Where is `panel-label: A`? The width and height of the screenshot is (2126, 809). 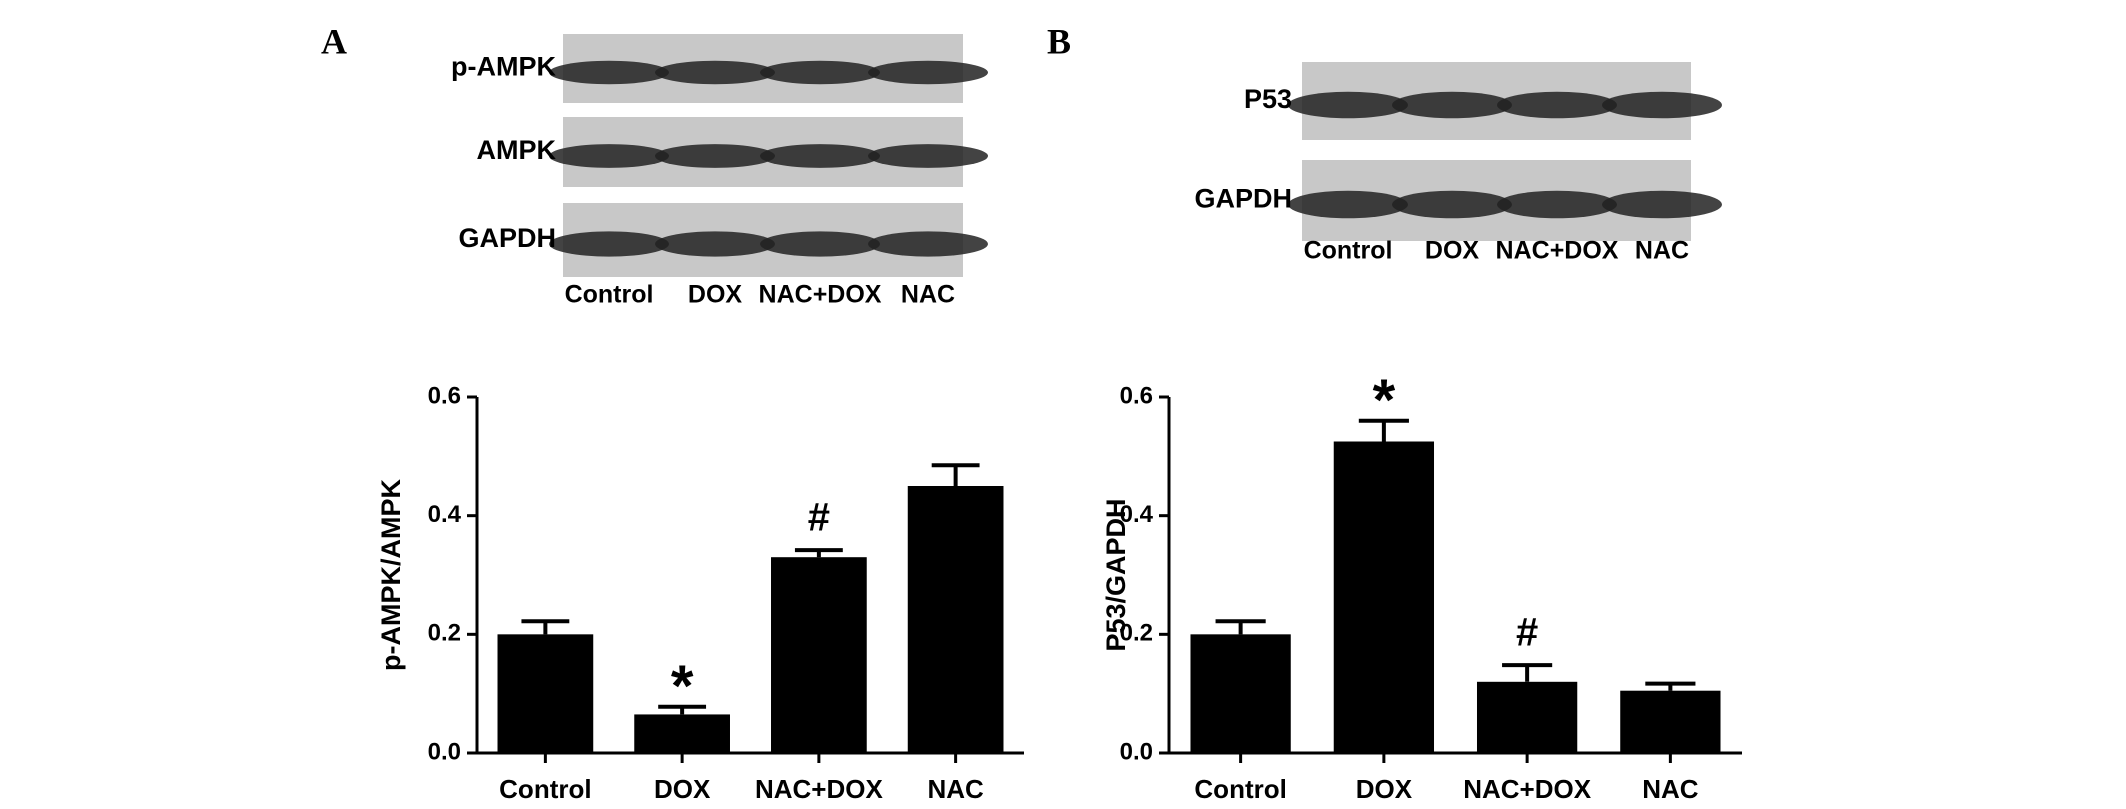
panel-label: A is located at coordinates (334, 41).